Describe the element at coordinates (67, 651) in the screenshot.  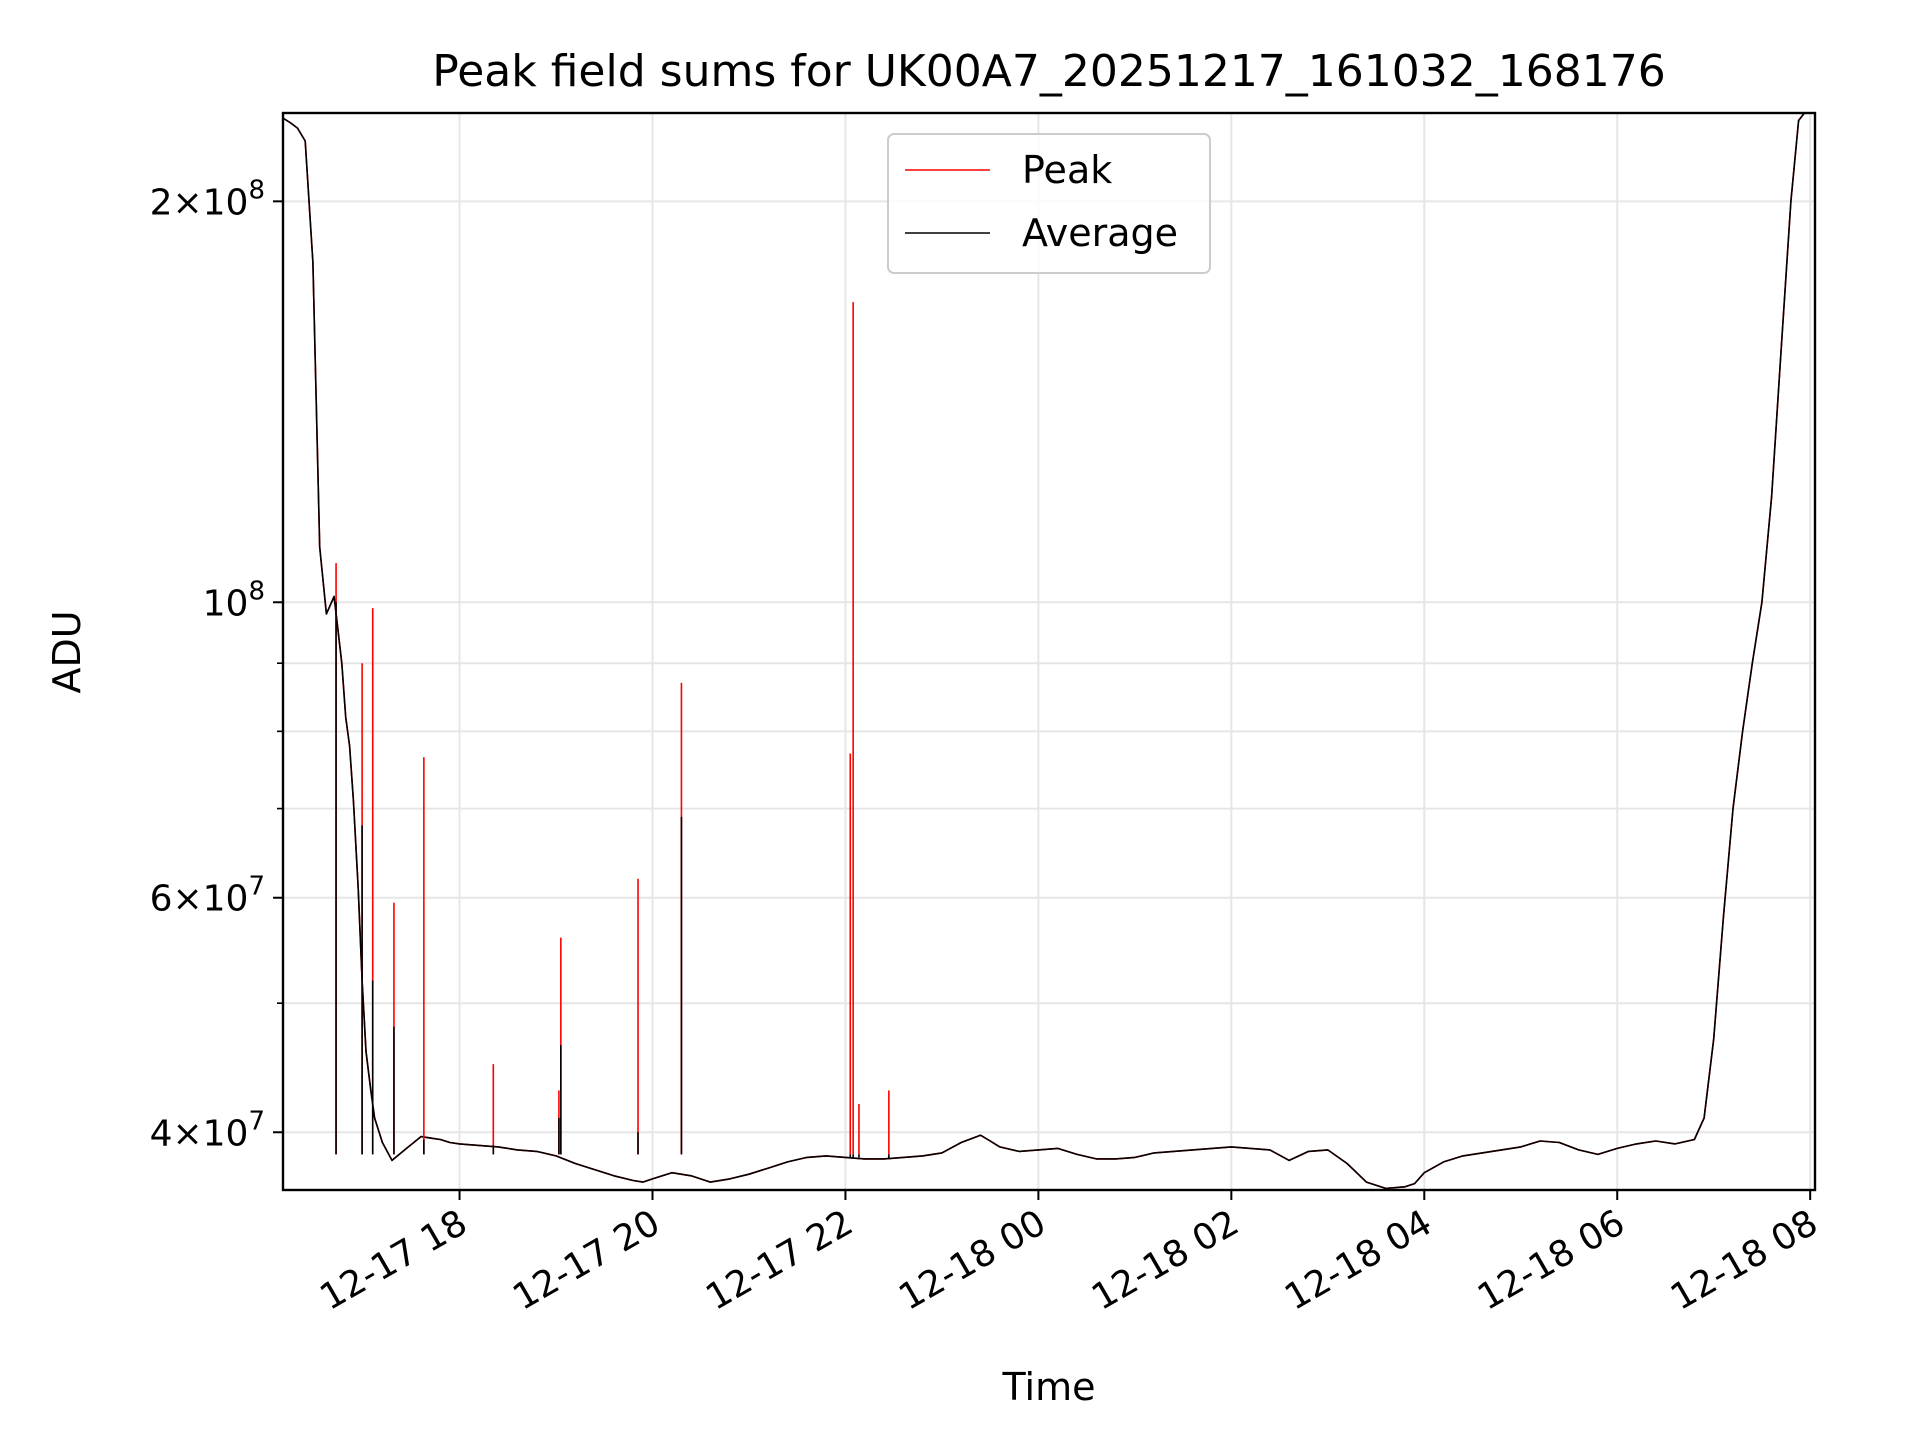
I see `y-axis-label: ADU` at that location.